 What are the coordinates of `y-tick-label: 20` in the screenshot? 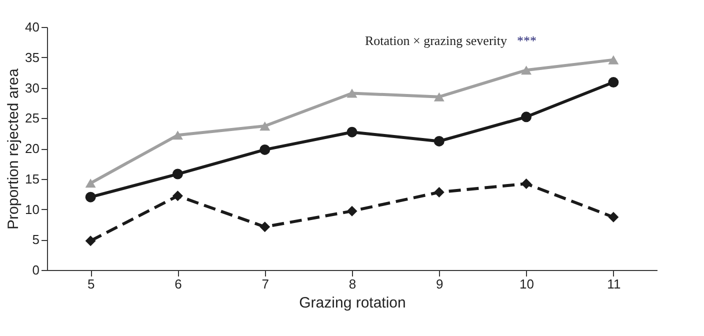 It's located at (32, 148).